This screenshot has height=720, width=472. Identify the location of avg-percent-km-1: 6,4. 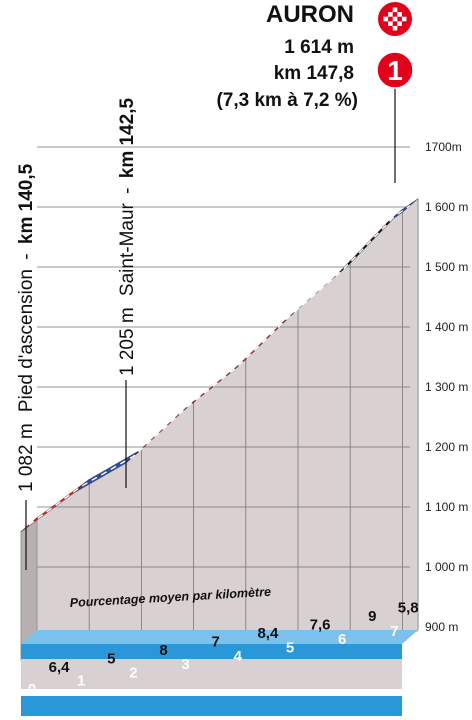
(60, 667).